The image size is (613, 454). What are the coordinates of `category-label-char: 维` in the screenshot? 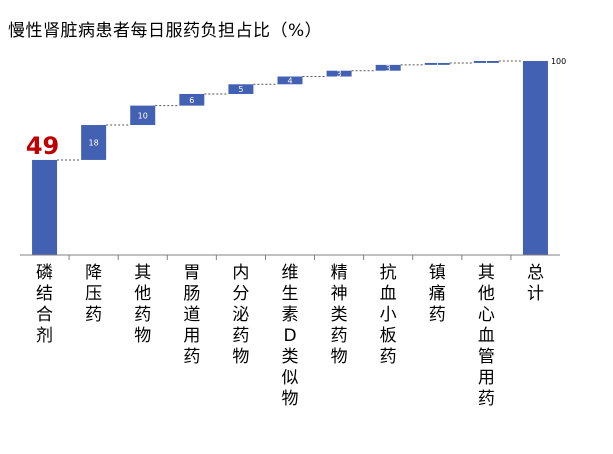 It's located at (290, 273).